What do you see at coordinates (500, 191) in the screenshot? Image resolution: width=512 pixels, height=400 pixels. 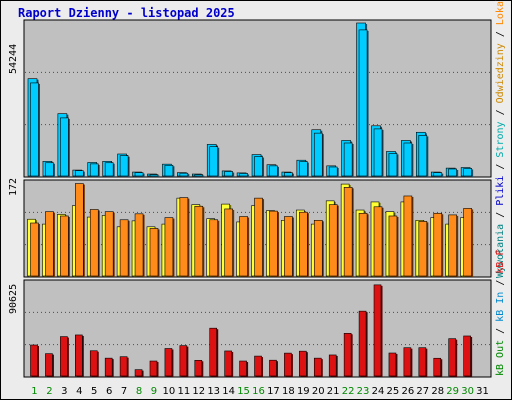 I see `legend-item: Pliki` at bounding box center [500, 191].